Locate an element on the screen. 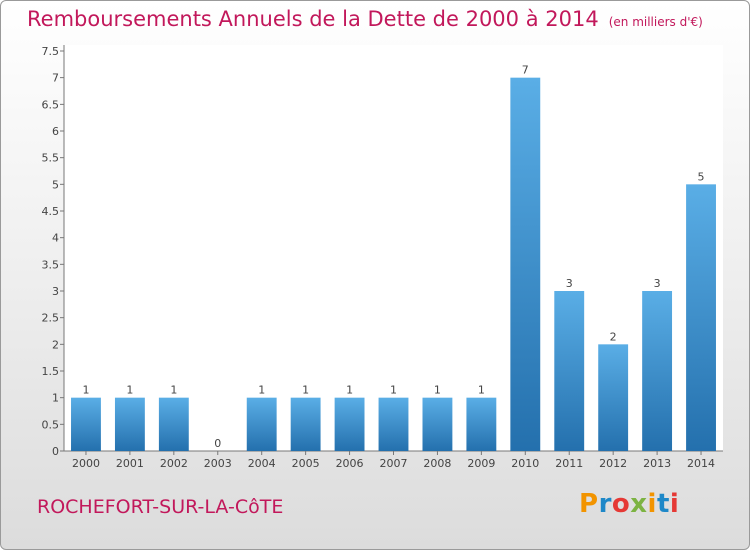 The image size is (750, 550). y-tick-label: 2.5 is located at coordinates (51, 318).